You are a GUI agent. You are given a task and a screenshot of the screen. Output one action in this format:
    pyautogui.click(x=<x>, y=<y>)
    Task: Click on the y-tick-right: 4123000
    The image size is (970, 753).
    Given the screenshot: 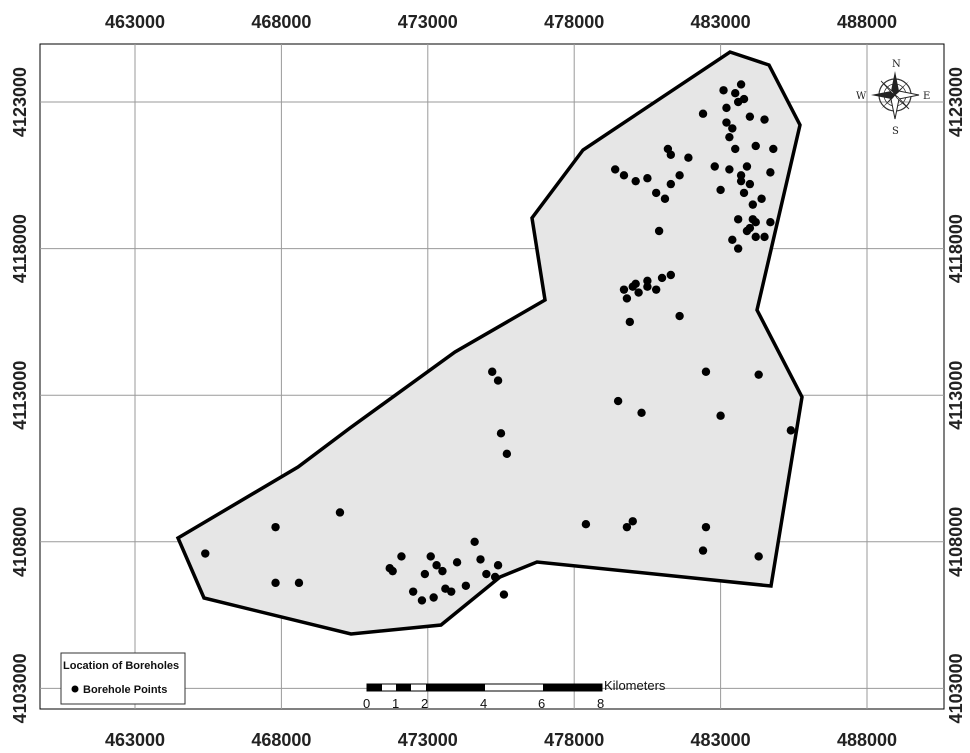 What is the action you would take?
    pyautogui.click(x=956, y=102)
    